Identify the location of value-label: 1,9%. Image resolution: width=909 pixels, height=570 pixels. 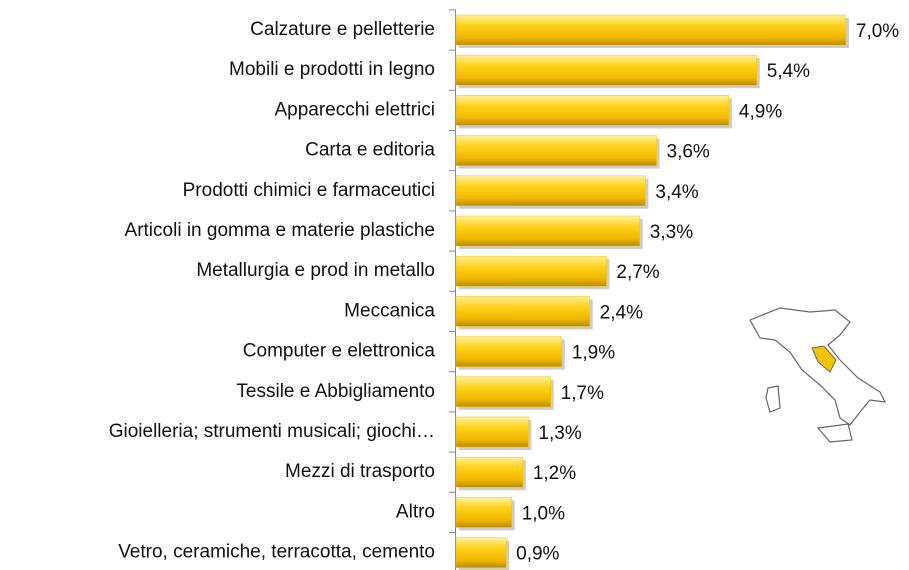
(593, 353).